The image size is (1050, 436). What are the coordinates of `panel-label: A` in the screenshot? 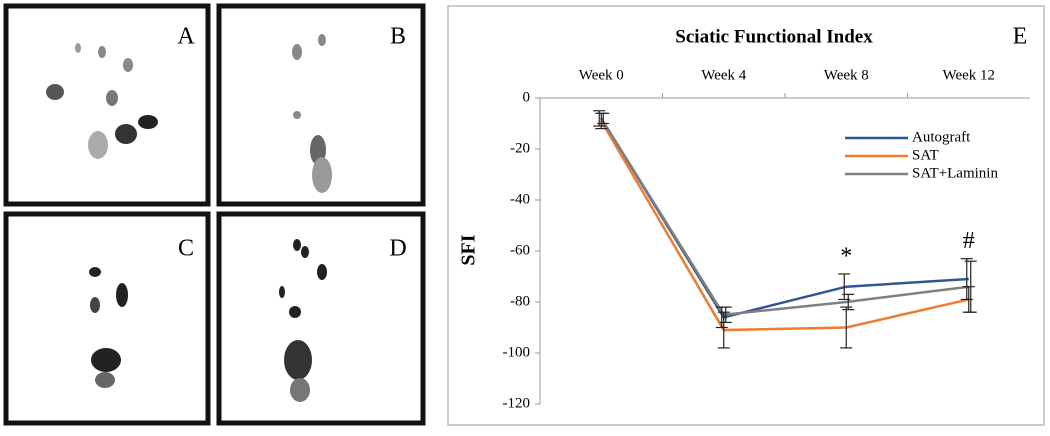 It's located at (186, 37).